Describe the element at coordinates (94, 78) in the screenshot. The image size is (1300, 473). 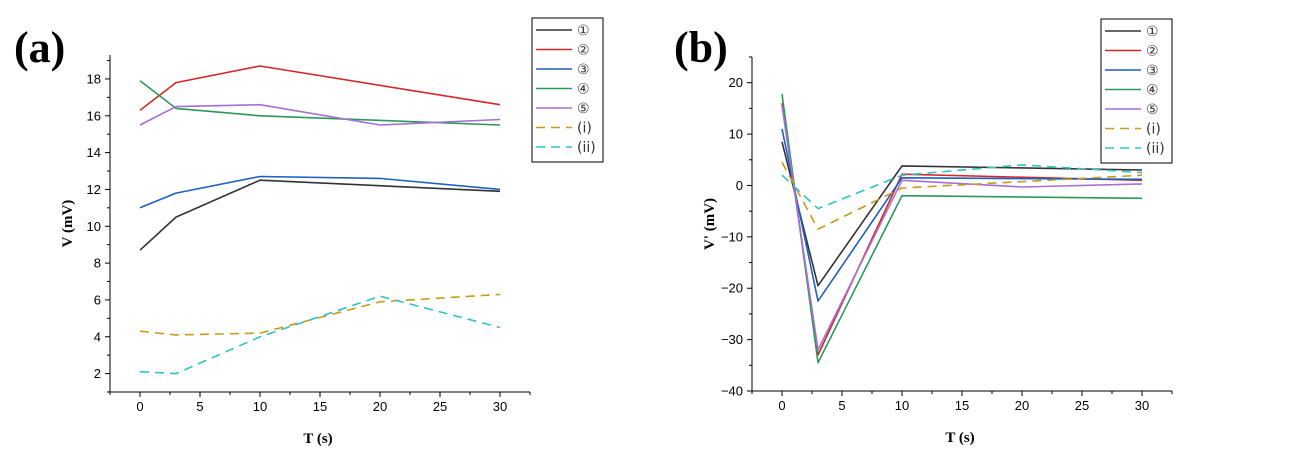
I see `y-tick-label: 18` at that location.